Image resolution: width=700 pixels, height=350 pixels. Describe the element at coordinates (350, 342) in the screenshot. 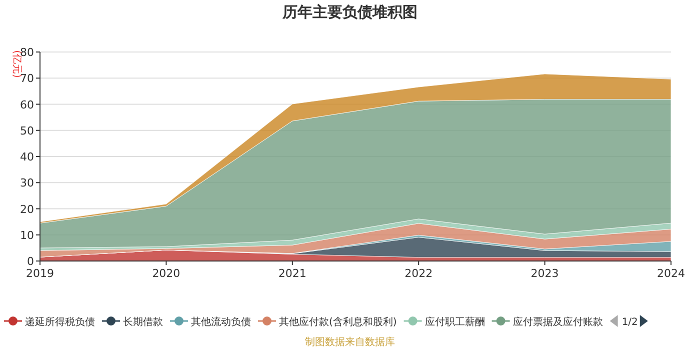

I see `text: 制图数据来自数据库` at that location.